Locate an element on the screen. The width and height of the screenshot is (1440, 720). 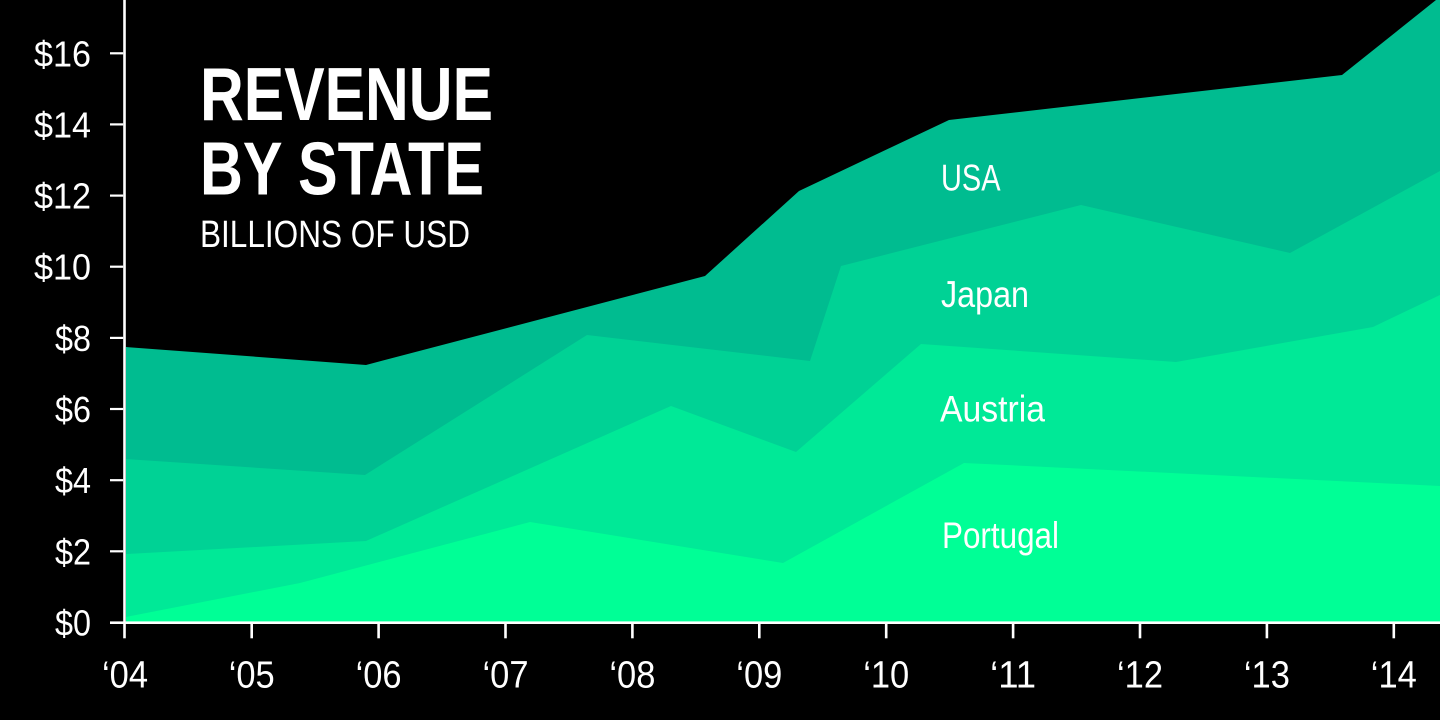
svg-text: ‘09 is located at coordinates (759, 675).